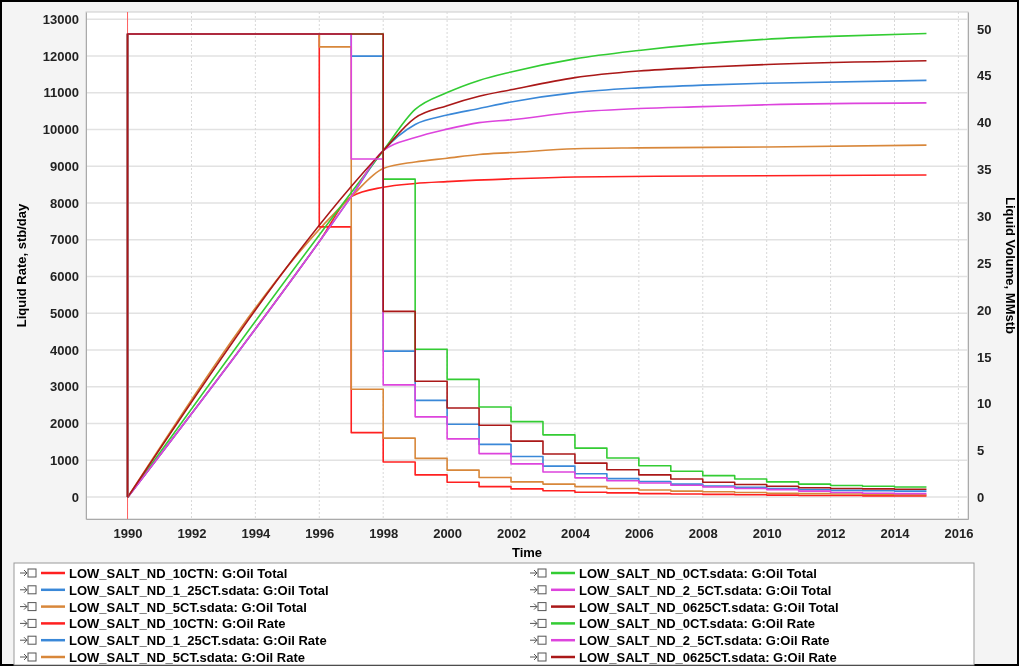 This screenshot has width=1019, height=666. I want to click on x-tick-label: 2000, so click(448, 533).